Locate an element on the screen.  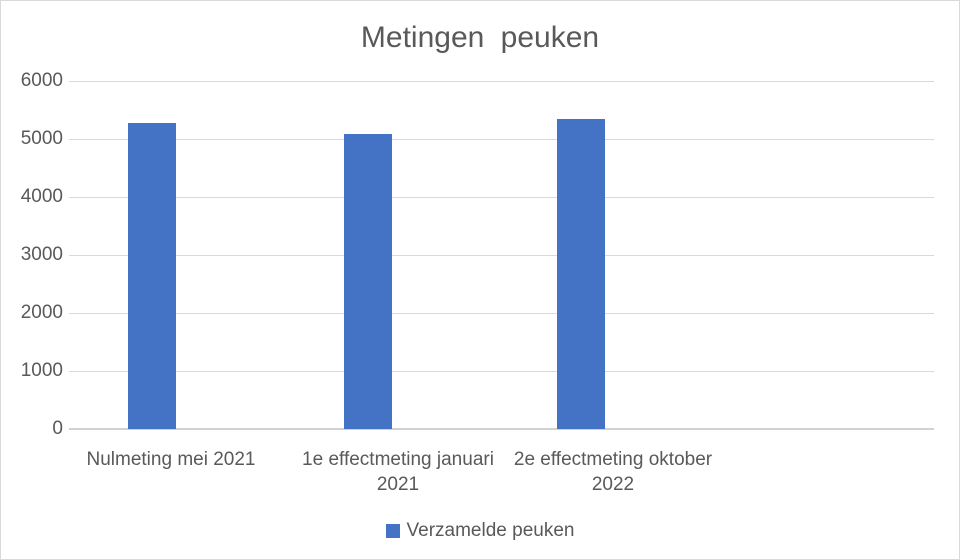
y-axis-tick-label: 2000 is located at coordinates (41, 312).